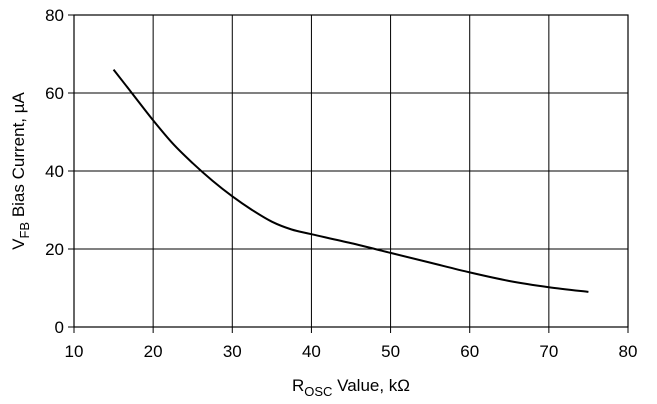  I want to click on x-tick-label: 80, so click(628, 351).